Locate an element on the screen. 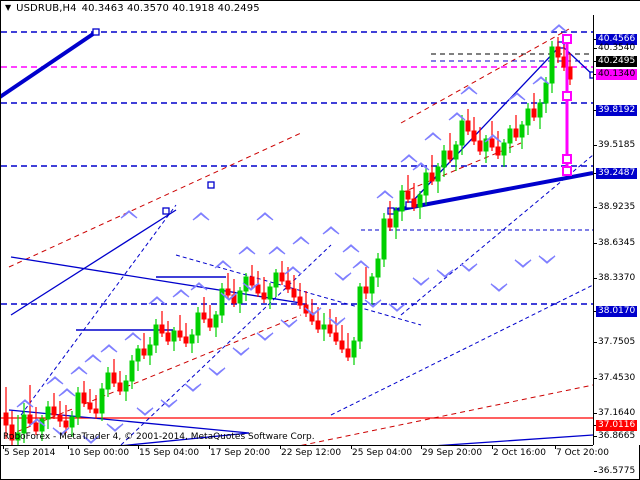  price-tick-label: 36.5775 is located at coordinates (617, 471).